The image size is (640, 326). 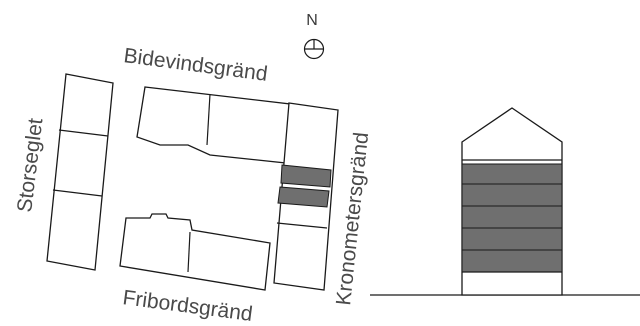 I want to click on street-label-bottom: Fribordsgränd, so click(x=187, y=306).